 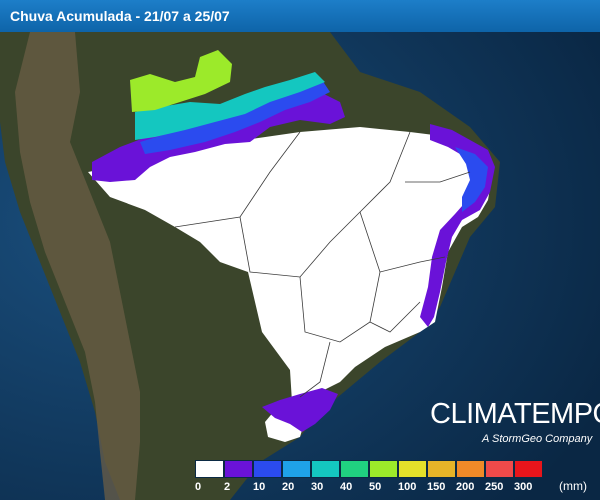 What do you see at coordinates (227, 487) in the screenshot?
I see `legend-tick-label: 2` at bounding box center [227, 487].